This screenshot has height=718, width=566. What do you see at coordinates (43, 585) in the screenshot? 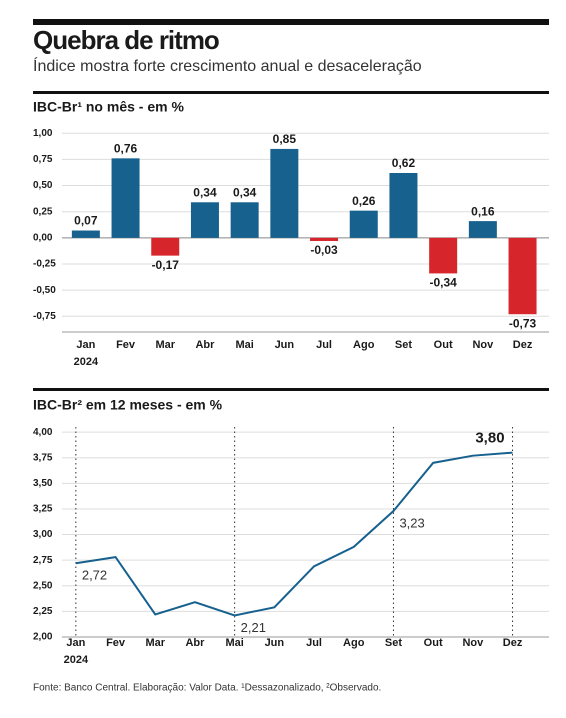
I see `y-tick-label: 2,50` at bounding box center [43, 585].